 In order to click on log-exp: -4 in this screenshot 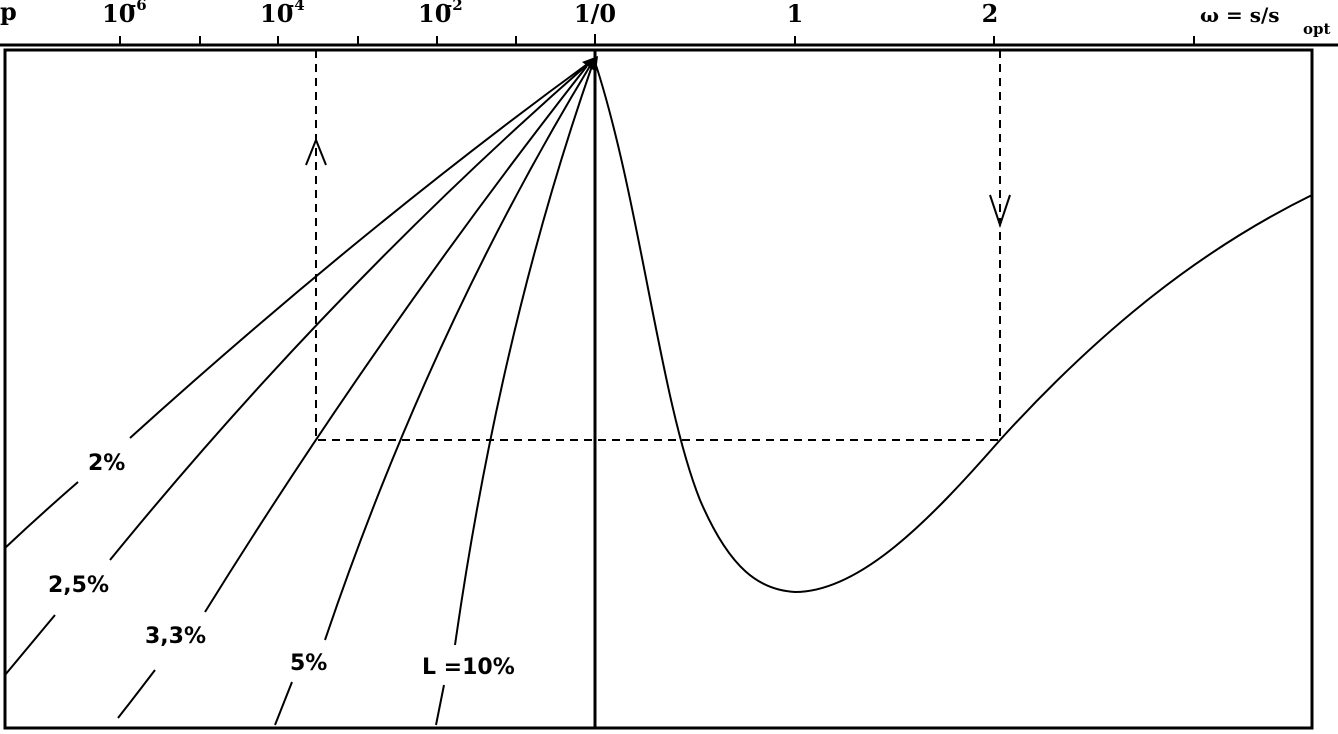, I will do `click(296, 7)`.